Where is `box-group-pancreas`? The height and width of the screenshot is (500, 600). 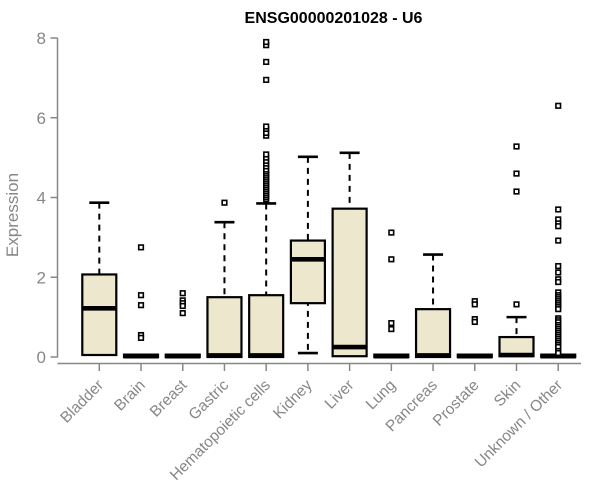 box-group-pancreas is located at coordinates (433, 306).